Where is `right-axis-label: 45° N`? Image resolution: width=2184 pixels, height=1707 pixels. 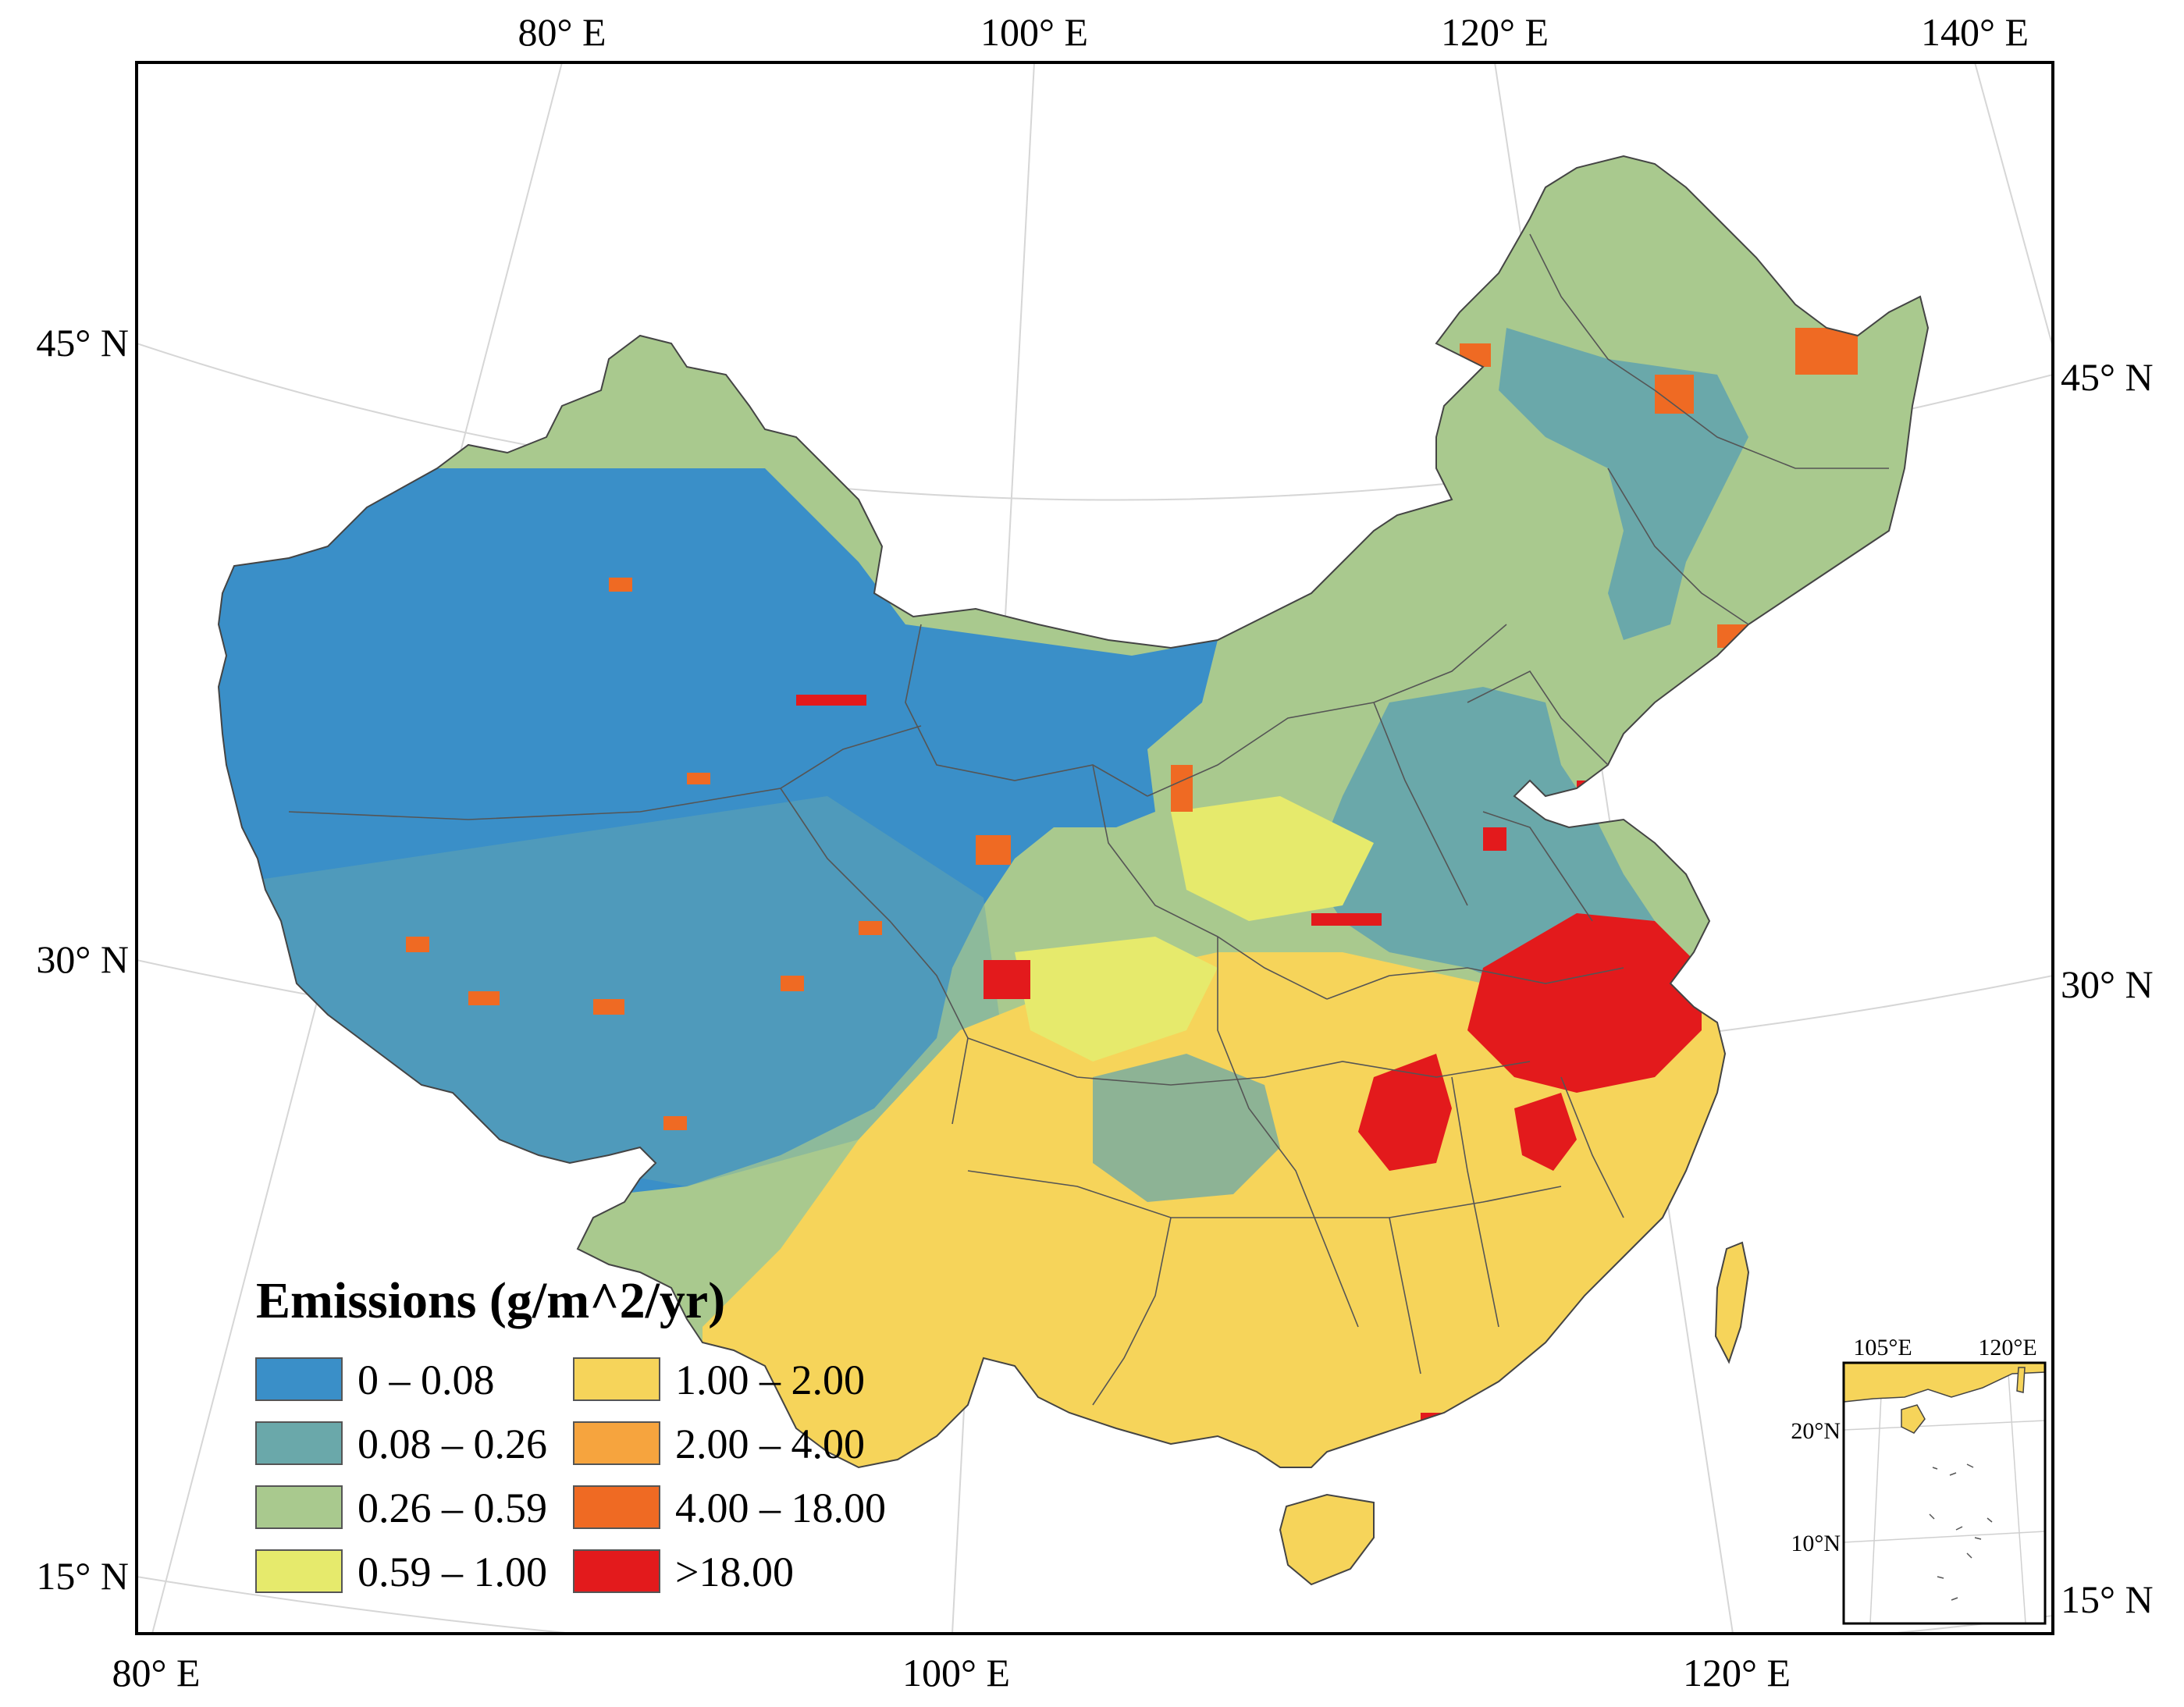
right-axis-label: 45° N is located at coordinates (2107, 377).